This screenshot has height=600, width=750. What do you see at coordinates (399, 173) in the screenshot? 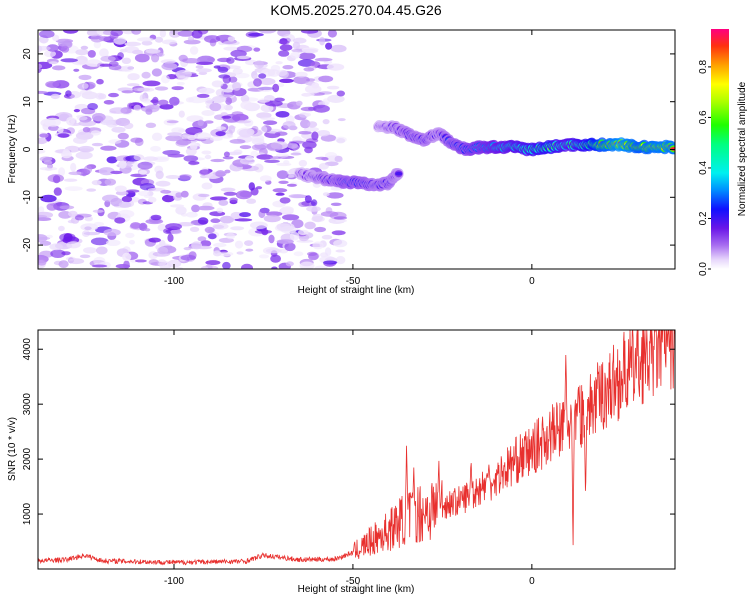
I see `spectrogram-signal-core` at bounding box center [399, 173].